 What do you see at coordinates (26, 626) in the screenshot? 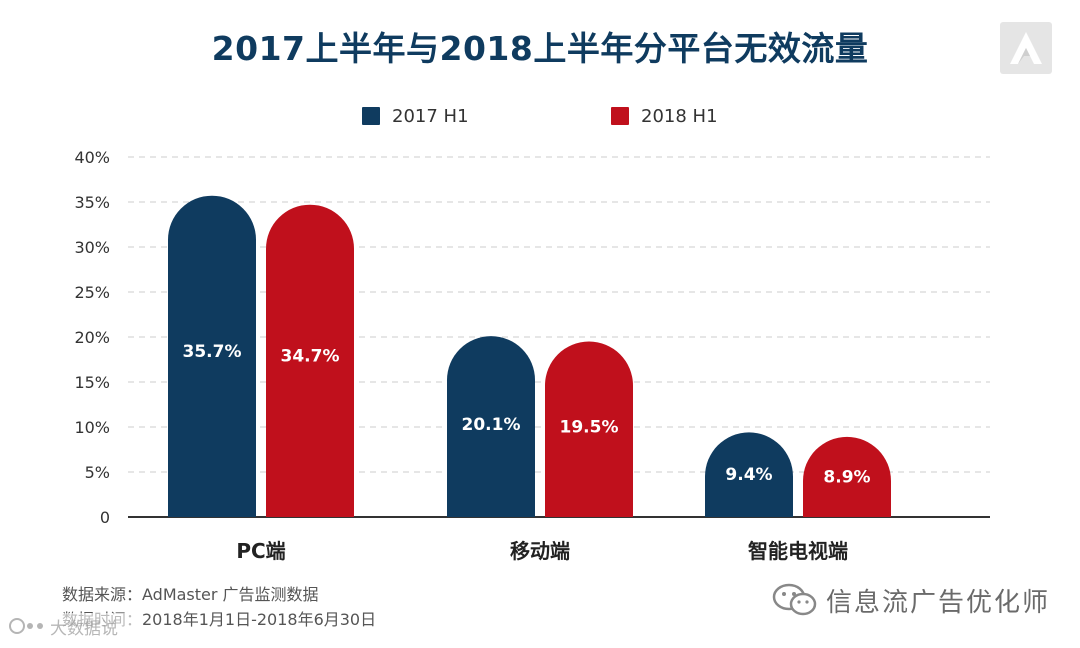
I see `watermark-logo-icon` at bounding box center [26, 626].